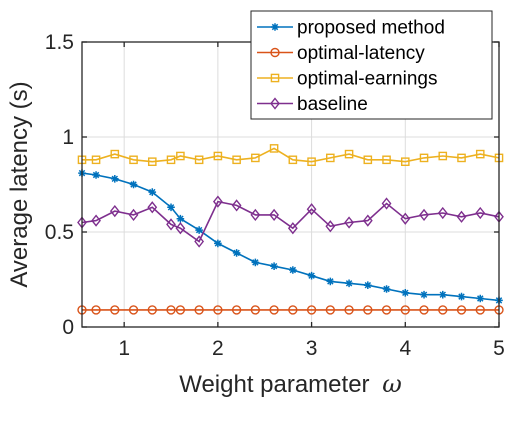 The height and width of the screenshot is (424, 516). What do you see at coordinates (367, 79) in the screenshot?
I see `legend-label-optimal-earnings: optimal-earnings` at bounding box center [367, 79].